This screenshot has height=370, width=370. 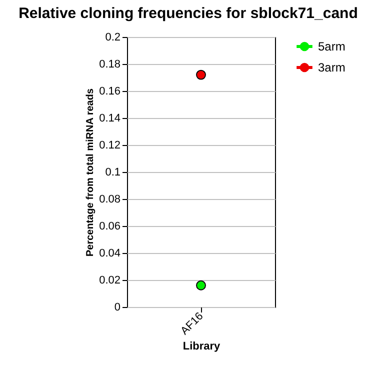 I want to click on y-axis-title: Percentage from total miRNA reads, so click(x=90, y=172).